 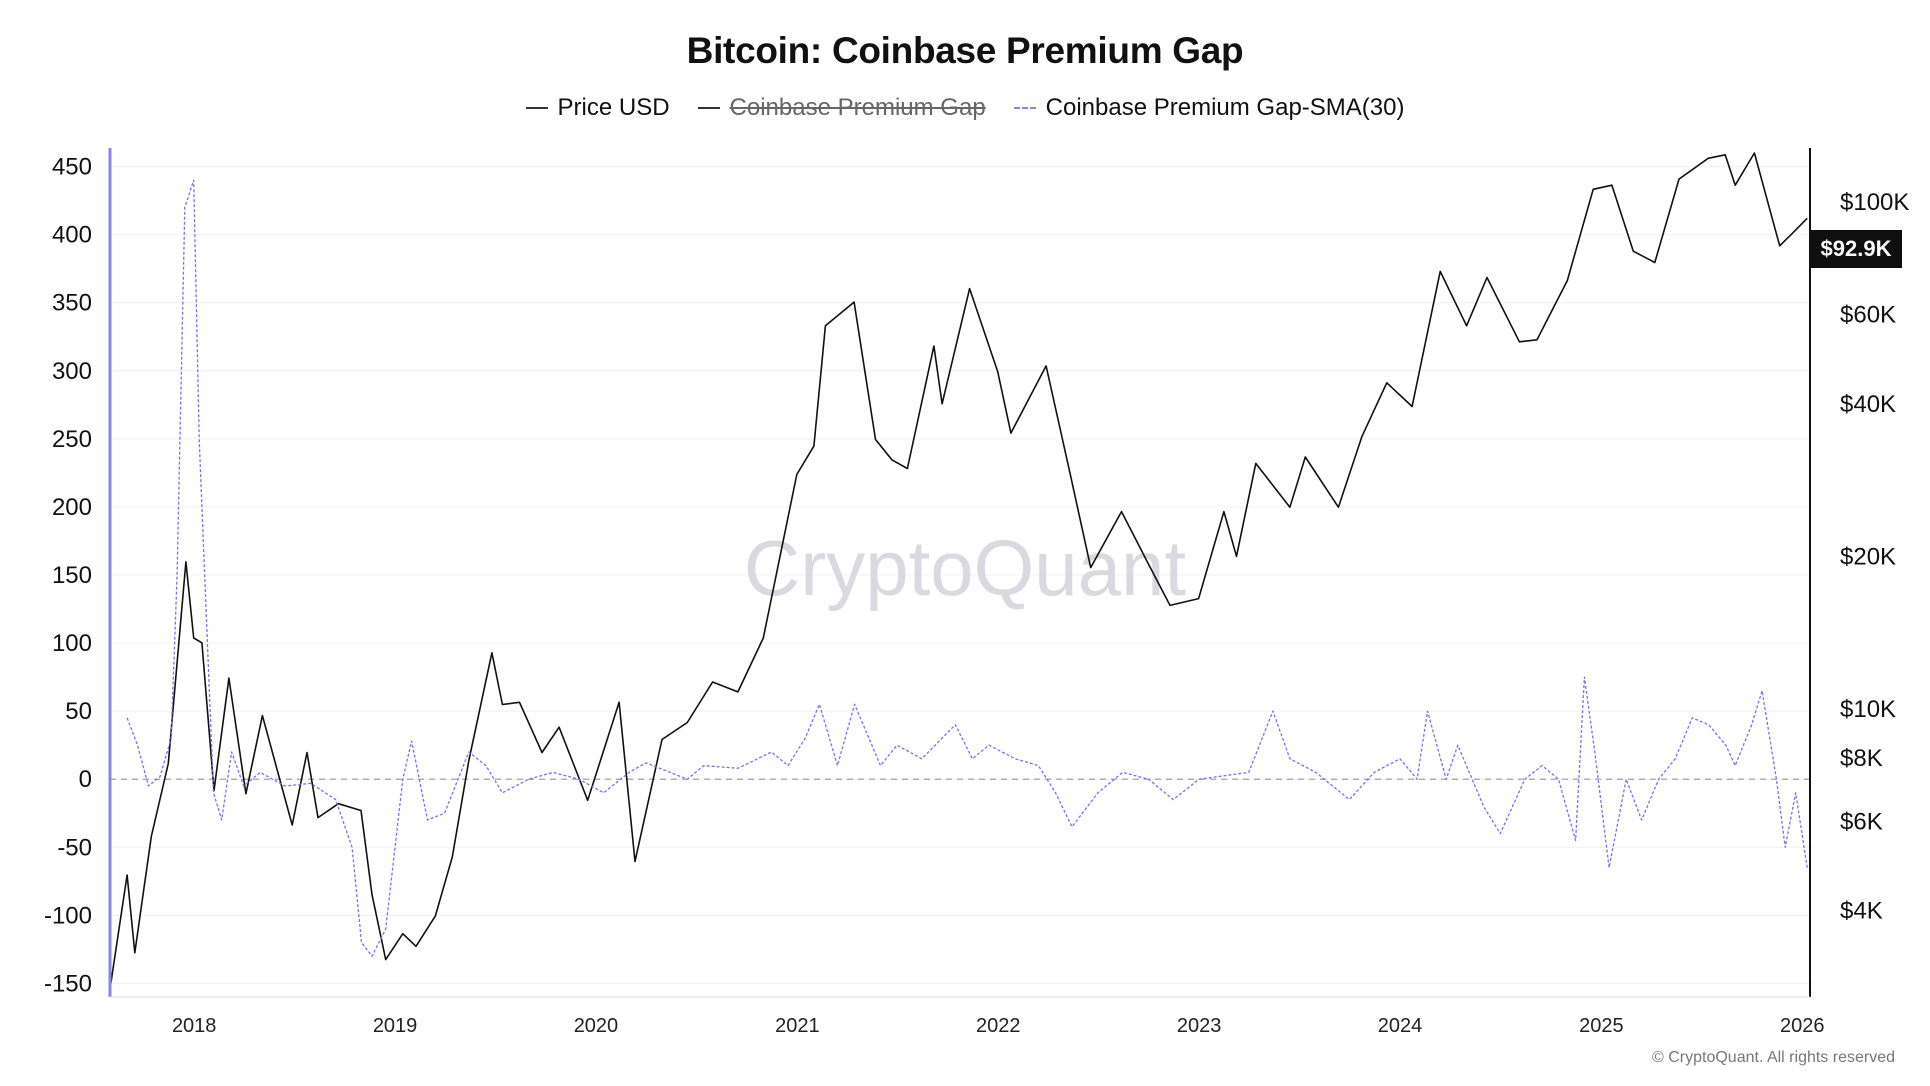 I want to click on right-axis-ticks: $100K$80K$60K$40K$20K$10K$8K$6K$4K, so click(x=1874, y=556).